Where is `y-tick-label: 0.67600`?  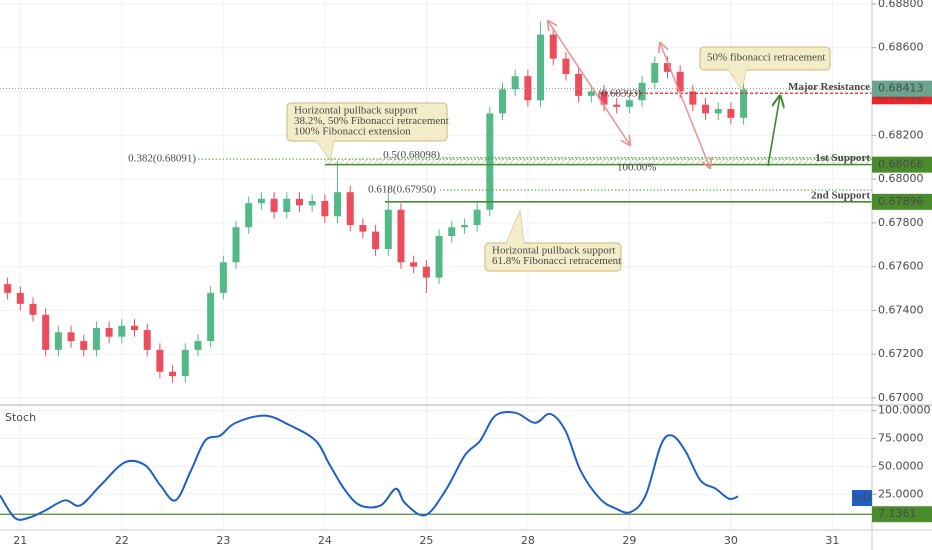 y-tick-label: 0.67600 is located at coordinates (901, 266).